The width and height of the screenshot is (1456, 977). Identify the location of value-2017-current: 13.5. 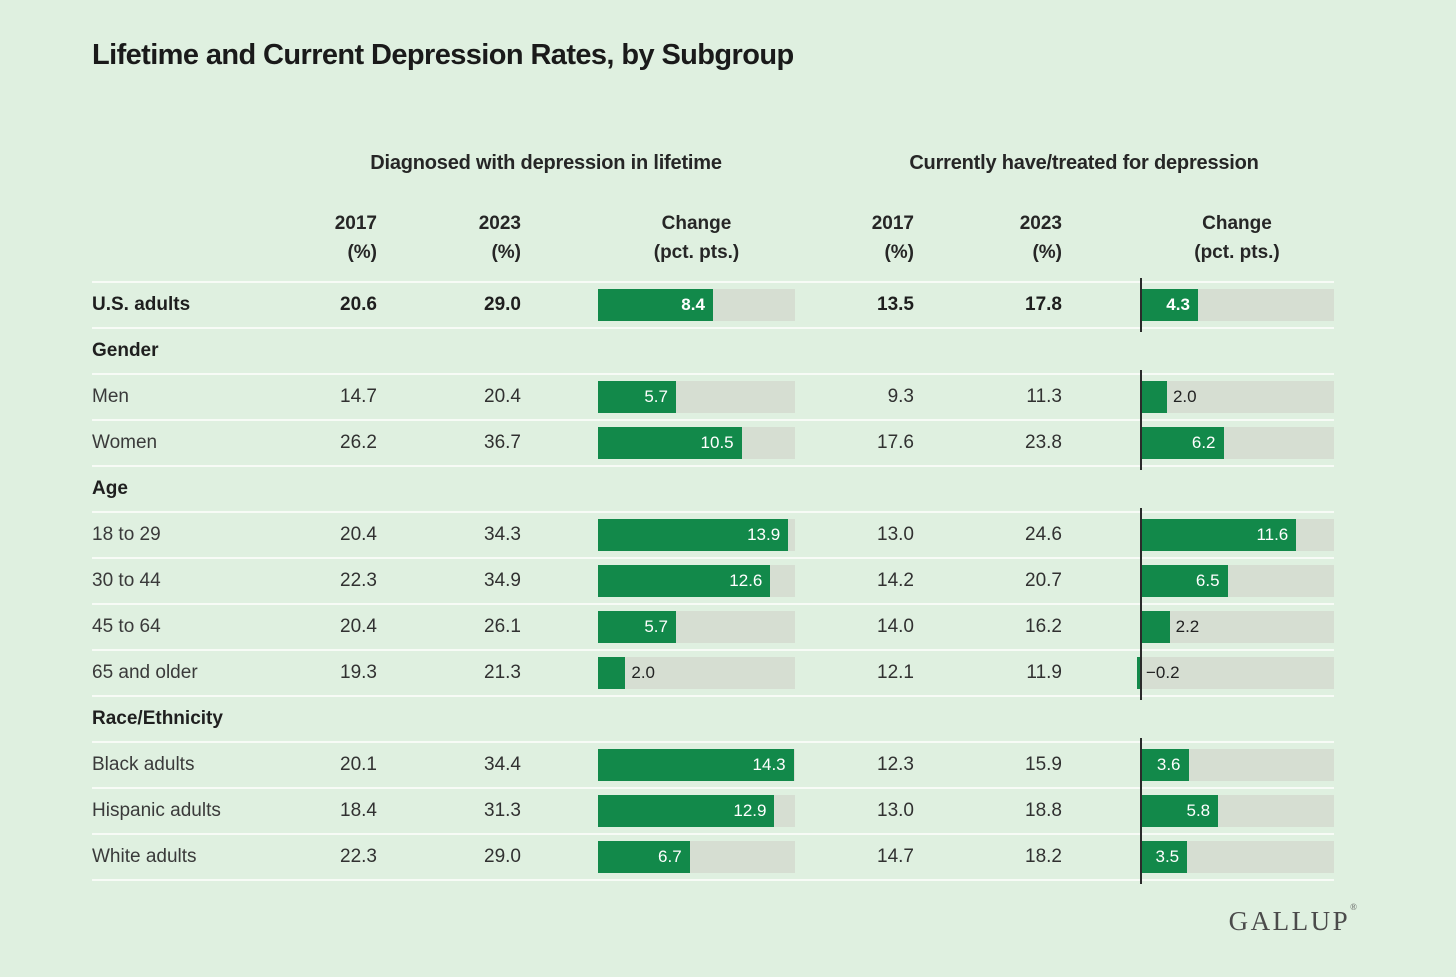
(895, 304).